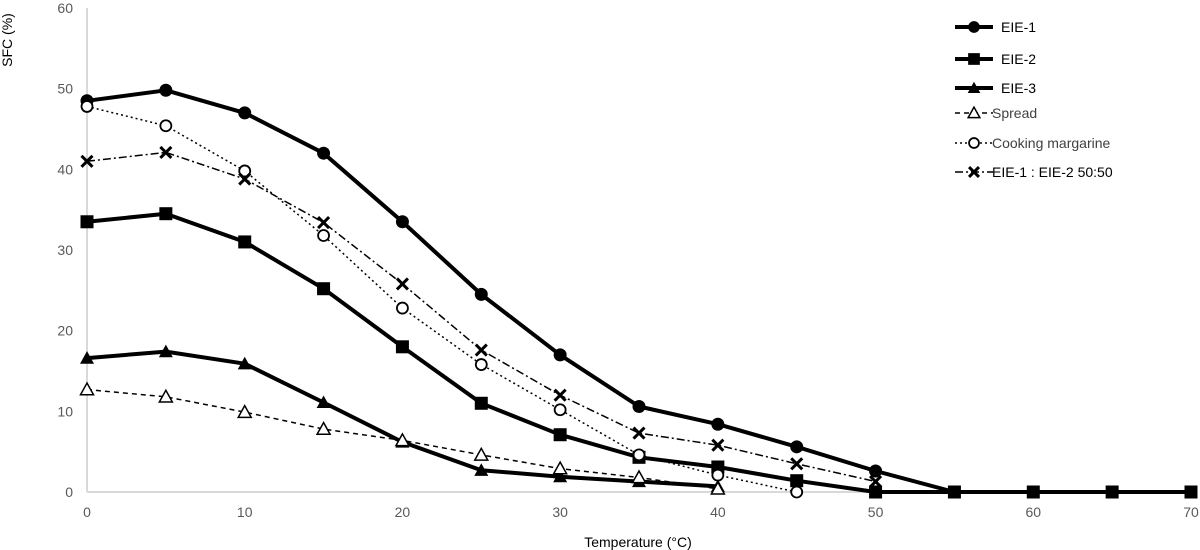  I want to click on legend-label: EIE-3, so click(1018, 88).